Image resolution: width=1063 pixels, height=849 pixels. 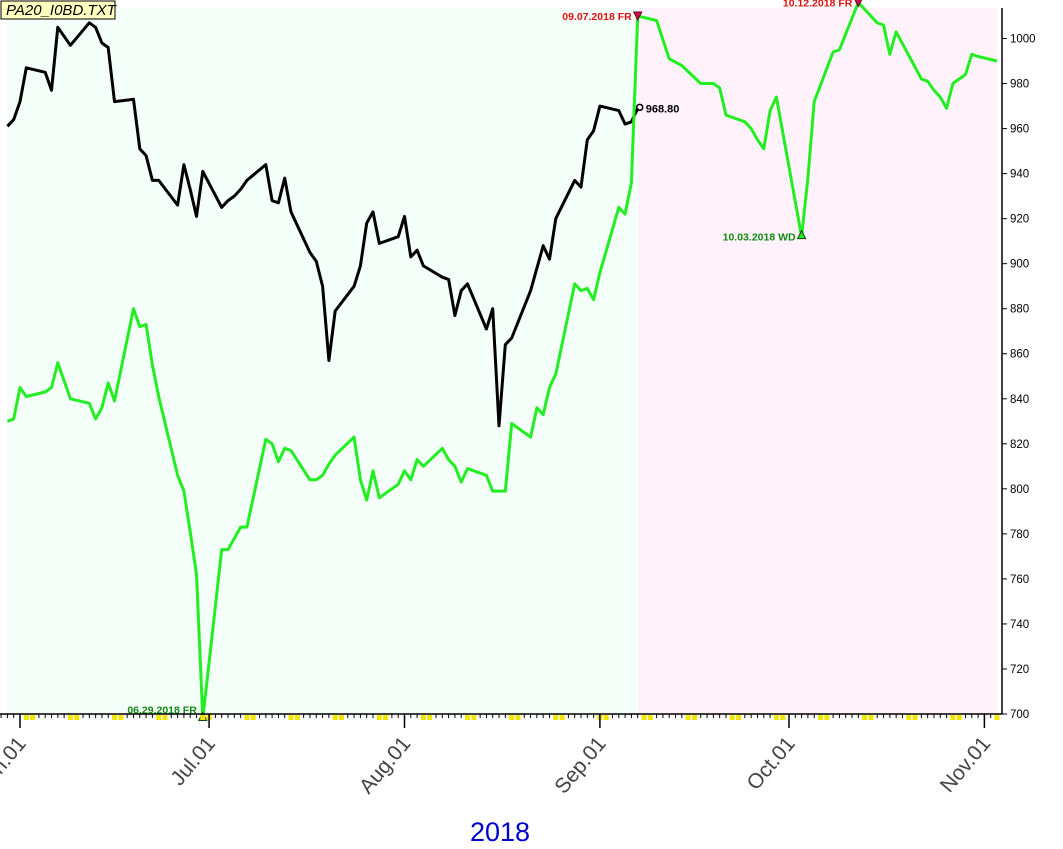 I want to click on y-tick-label-0: 700, so click(x=1019, y=715).